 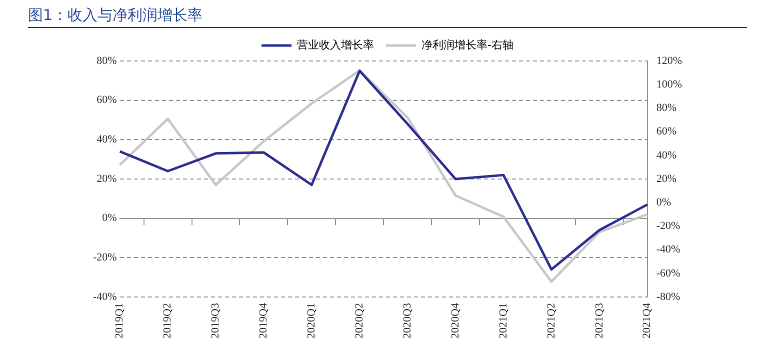 What do you see at coordinates (669, 84) in the screenshot?
I see `y2-tick-label: 100%` at bounding box center [669, 84].